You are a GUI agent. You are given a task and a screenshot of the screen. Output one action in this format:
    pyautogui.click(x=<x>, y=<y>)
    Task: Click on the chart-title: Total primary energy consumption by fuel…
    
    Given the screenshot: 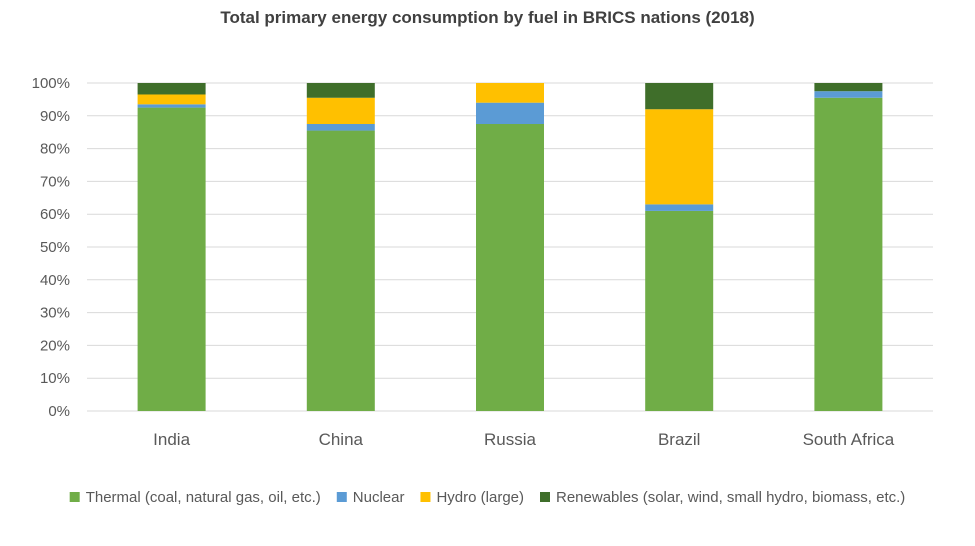 What is the action you would take?
    pyautogui.click(x=487, y=17)
    